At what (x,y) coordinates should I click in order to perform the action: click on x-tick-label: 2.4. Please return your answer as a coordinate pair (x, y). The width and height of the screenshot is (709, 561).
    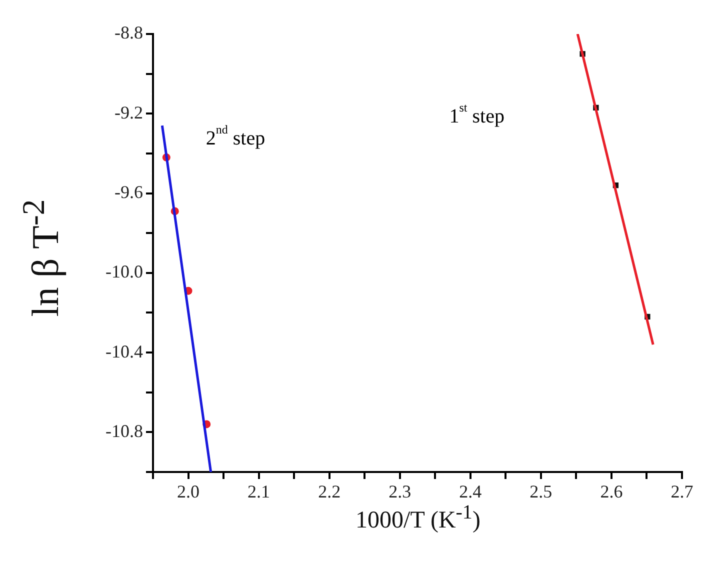
    Looking at the image, I should click on (470, 492).